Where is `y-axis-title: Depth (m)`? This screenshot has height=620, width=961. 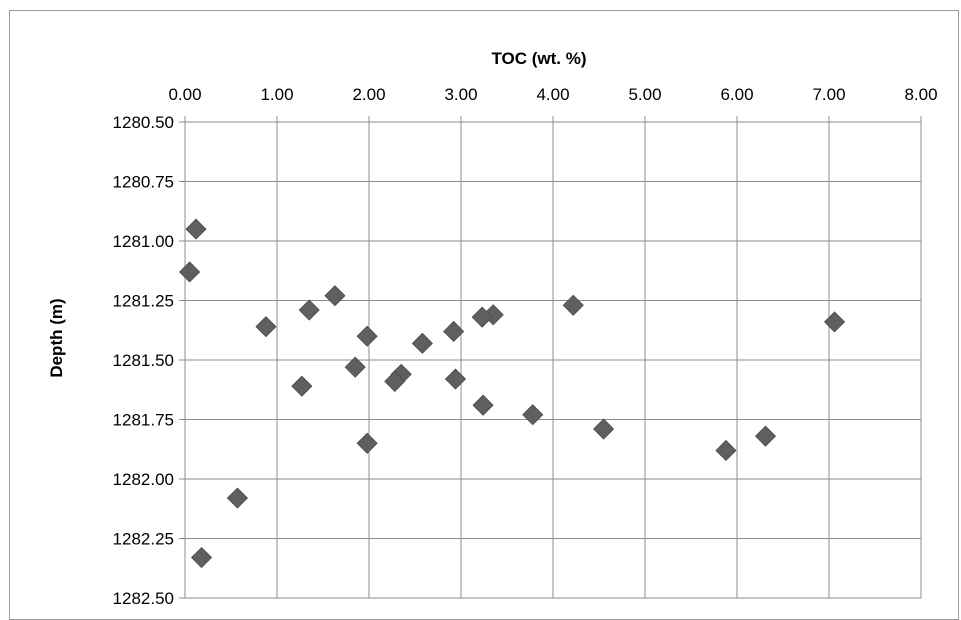 y-axis-title: Depth (m) is located at coordinates (56, 337).